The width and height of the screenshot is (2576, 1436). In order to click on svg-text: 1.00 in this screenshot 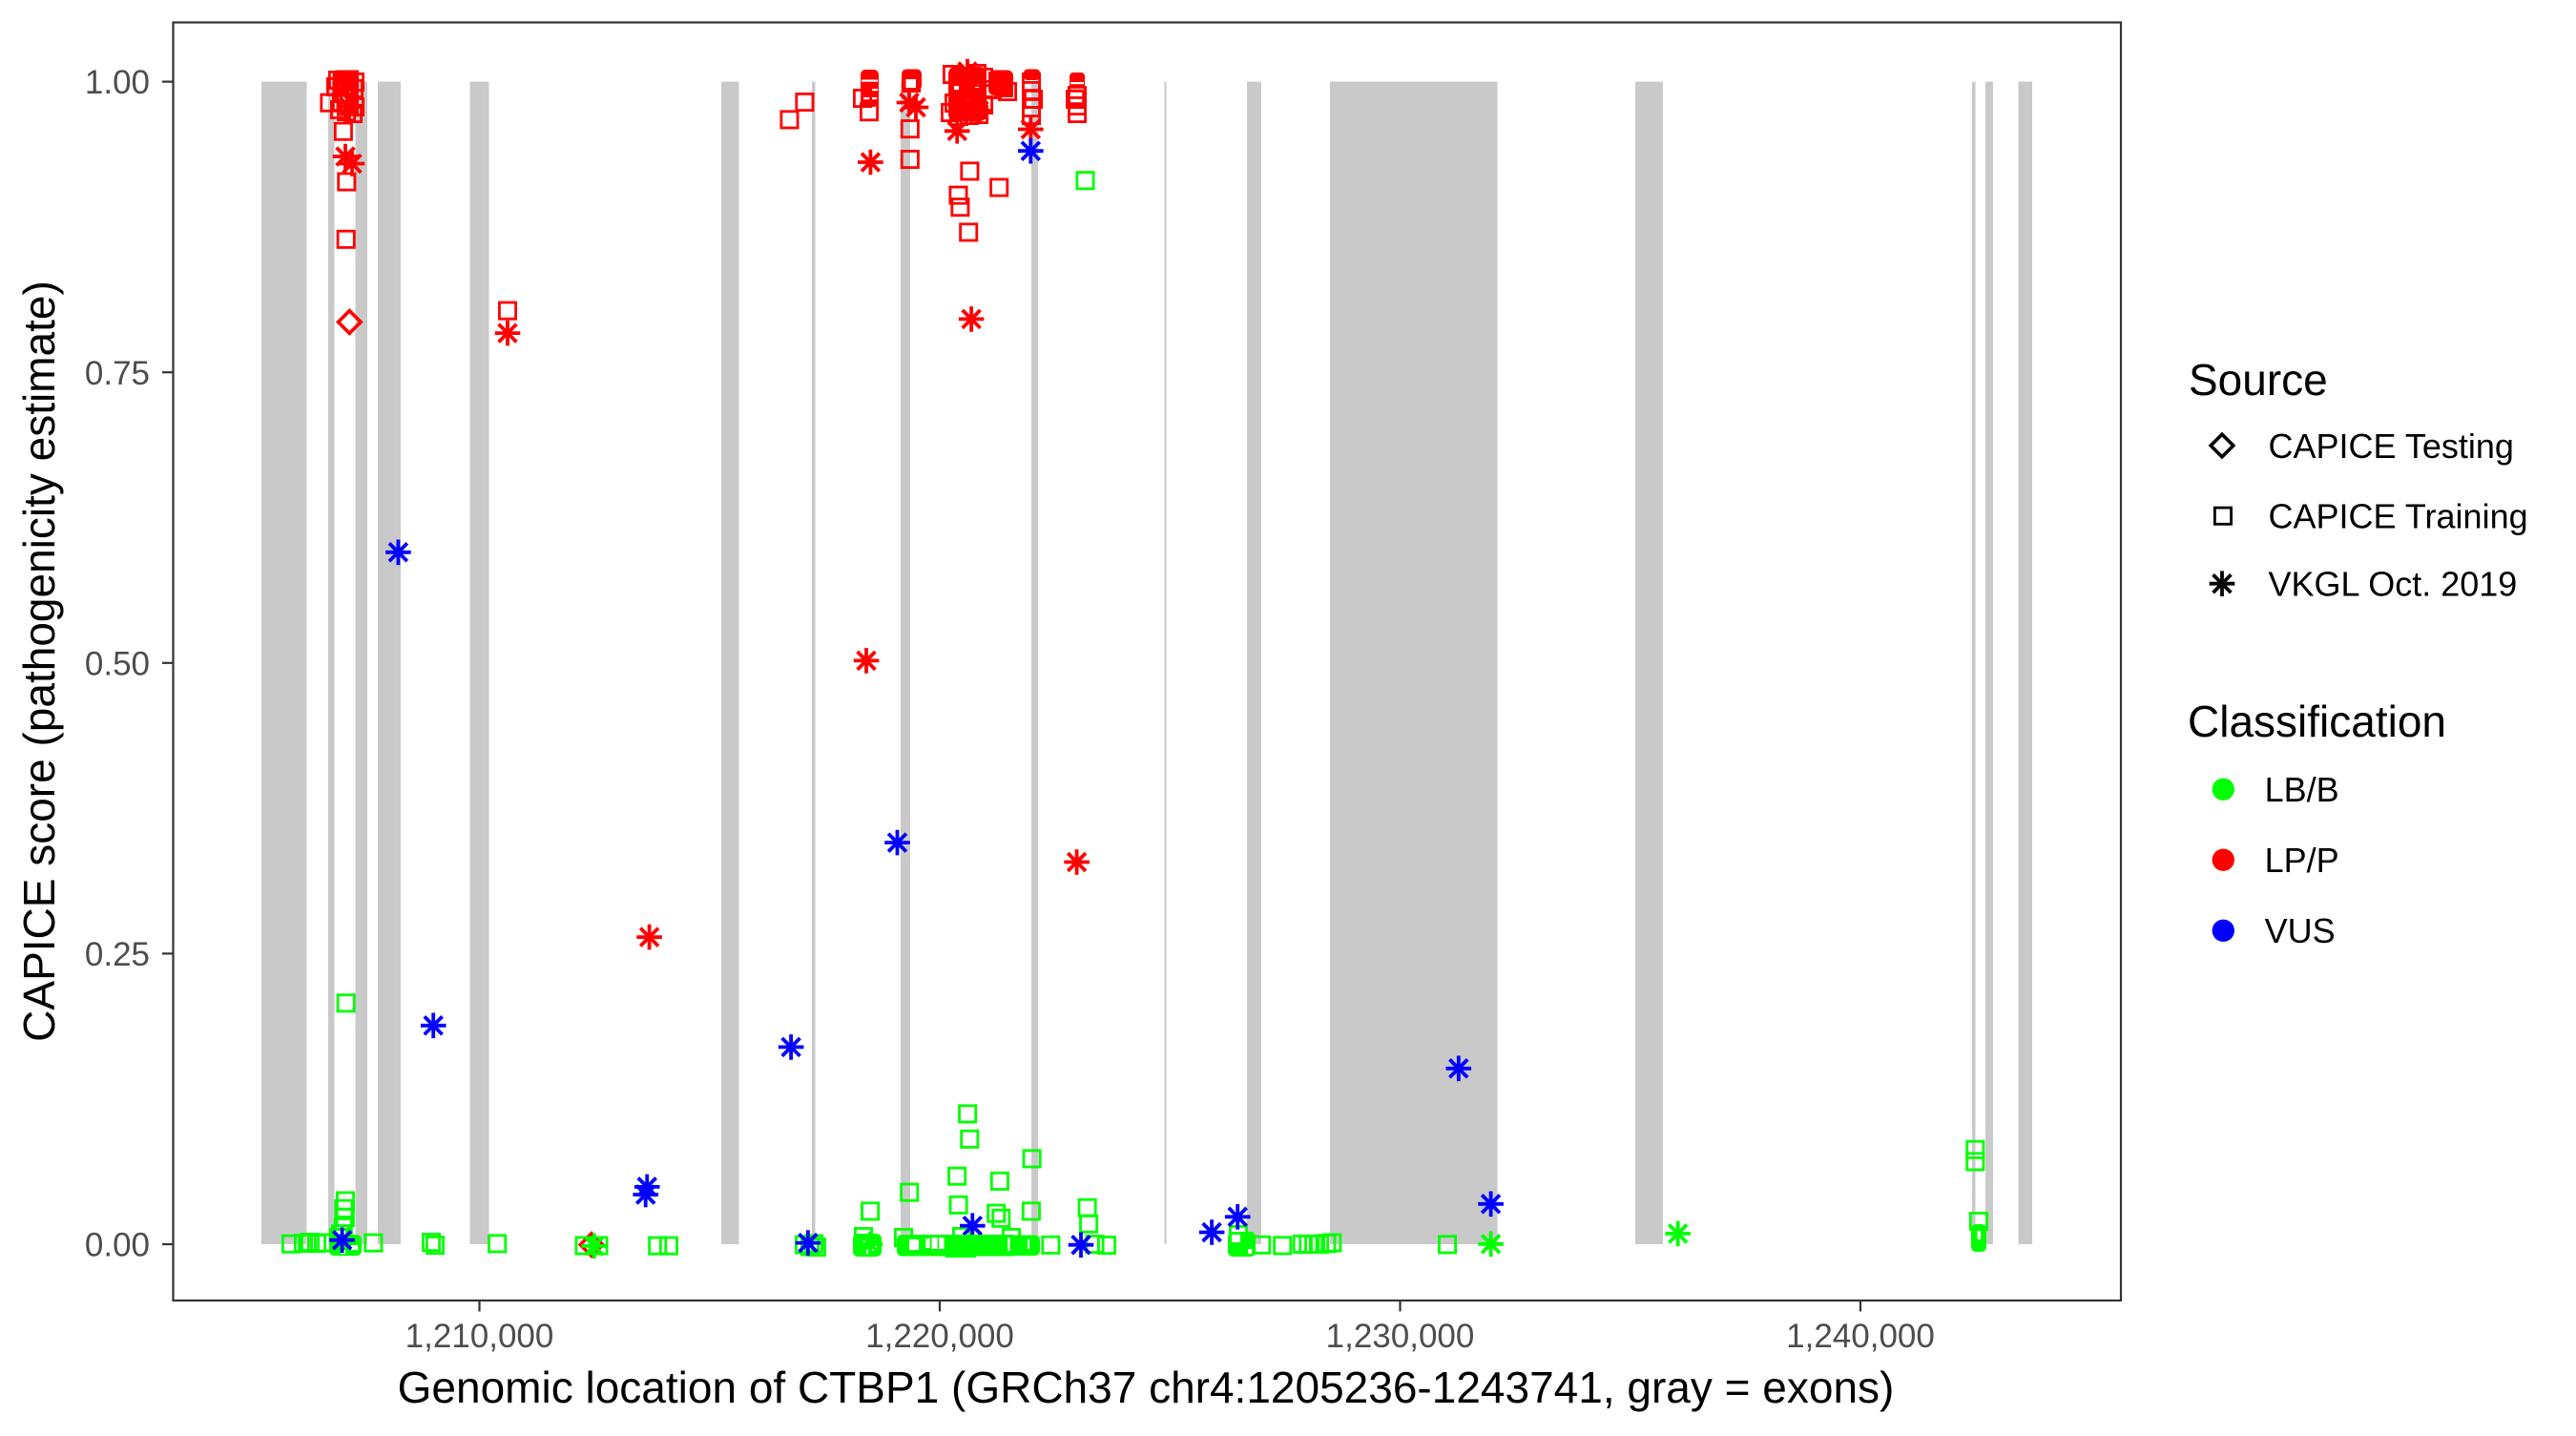, I will do `click(117, 82)`.